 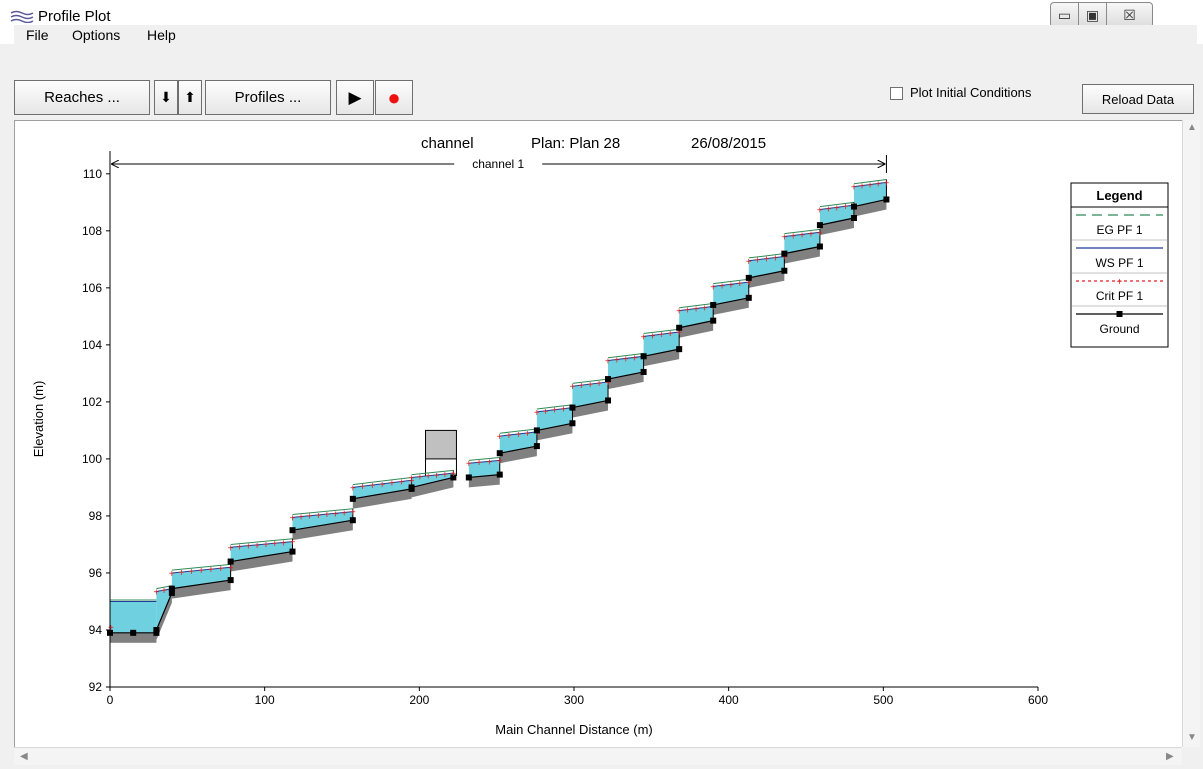 I want to click on close-button: ☒, so click(x=1129, y=15).